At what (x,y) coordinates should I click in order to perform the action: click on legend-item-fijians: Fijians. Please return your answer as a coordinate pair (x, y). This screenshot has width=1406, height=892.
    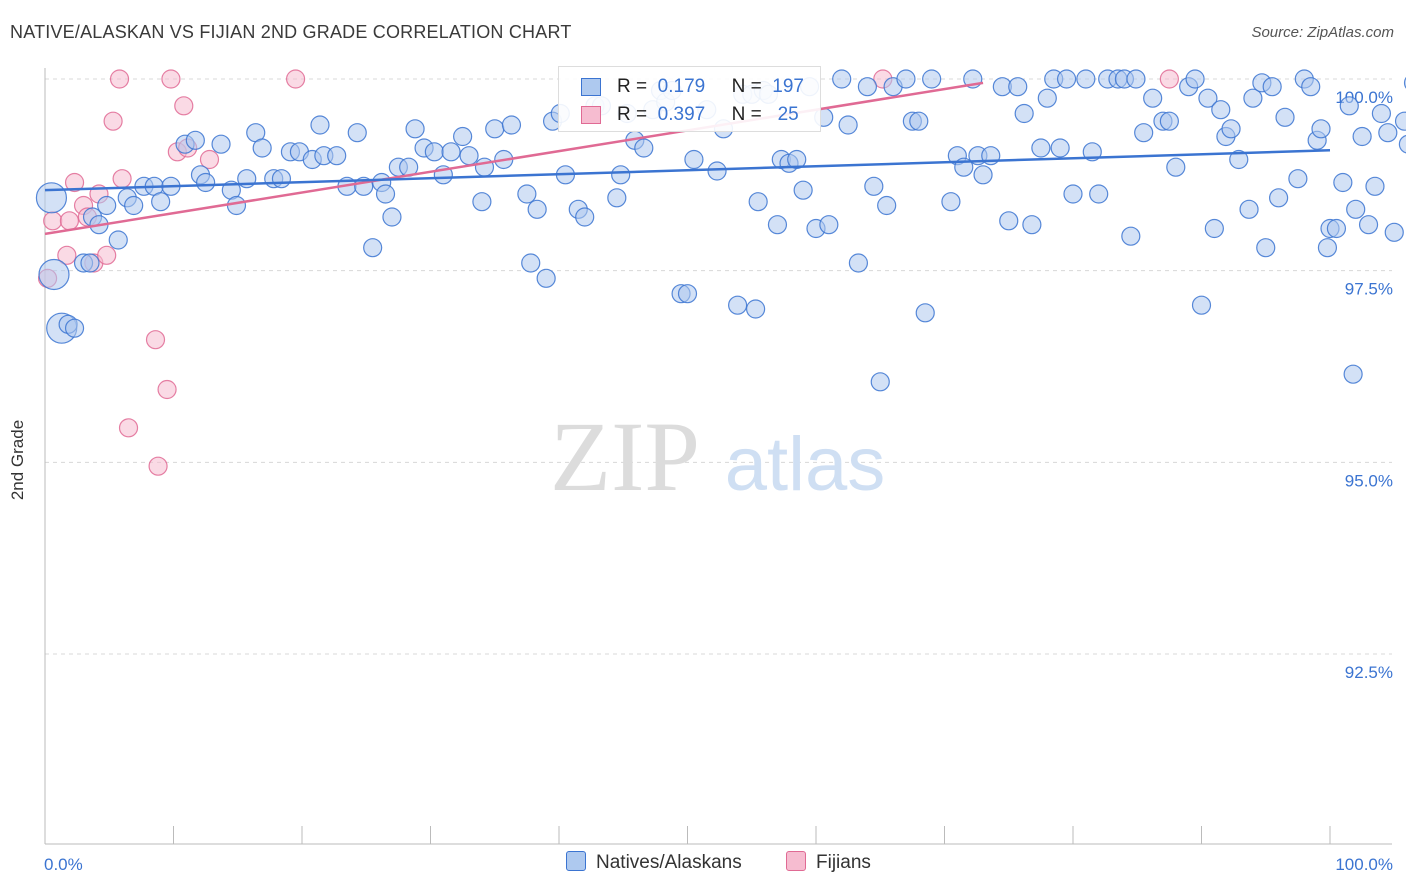
    Looking at the image, I should click on (828, 862).